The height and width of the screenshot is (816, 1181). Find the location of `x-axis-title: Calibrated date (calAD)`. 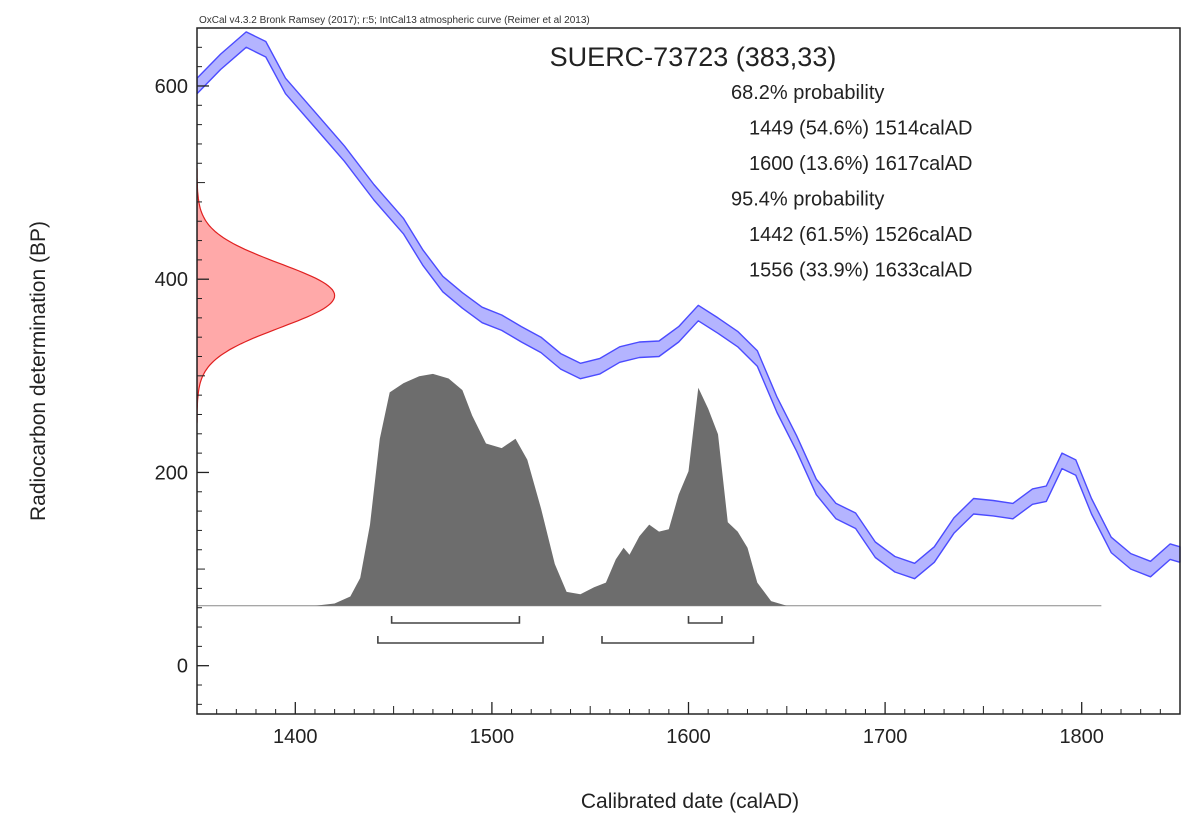

x-axis-title: Calibrated date (calAD) is located at coordinates (690, 801).